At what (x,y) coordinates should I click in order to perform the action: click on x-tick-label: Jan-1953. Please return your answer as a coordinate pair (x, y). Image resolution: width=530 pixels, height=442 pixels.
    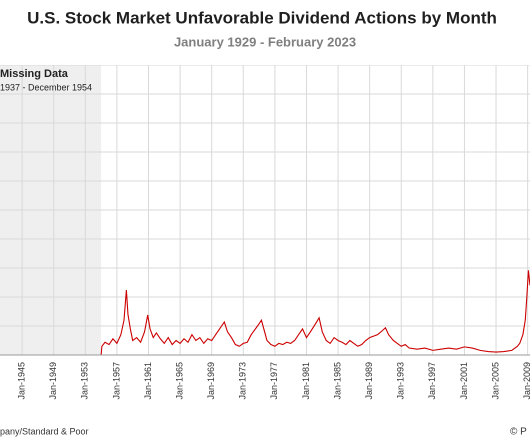
    Looking at the image, I should click on (85, 381).